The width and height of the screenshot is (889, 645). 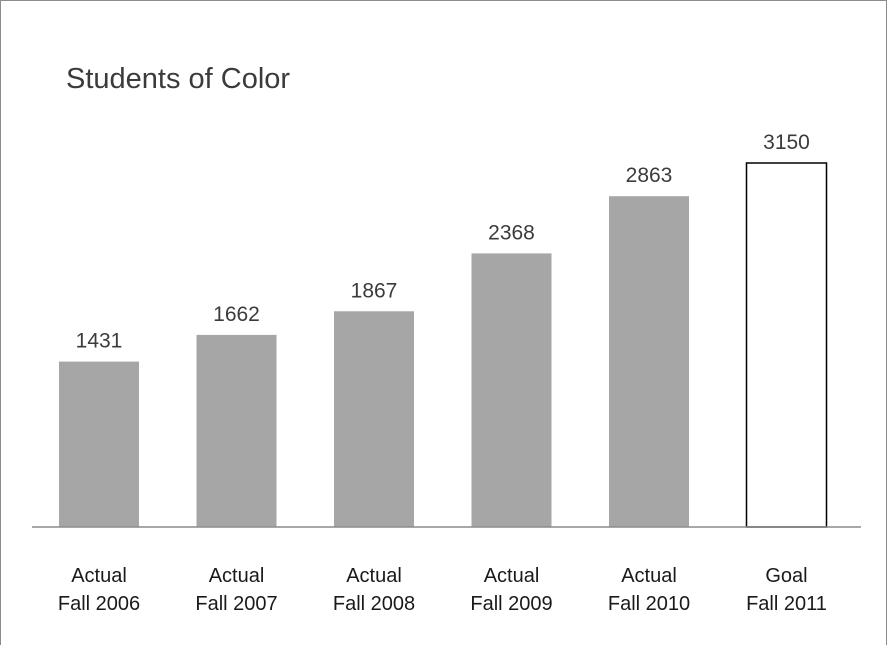 What do you see at coordinates (511, 604) in the screenshot?
I see `category-label: Fall 2009` at bounding box center [511, 604].